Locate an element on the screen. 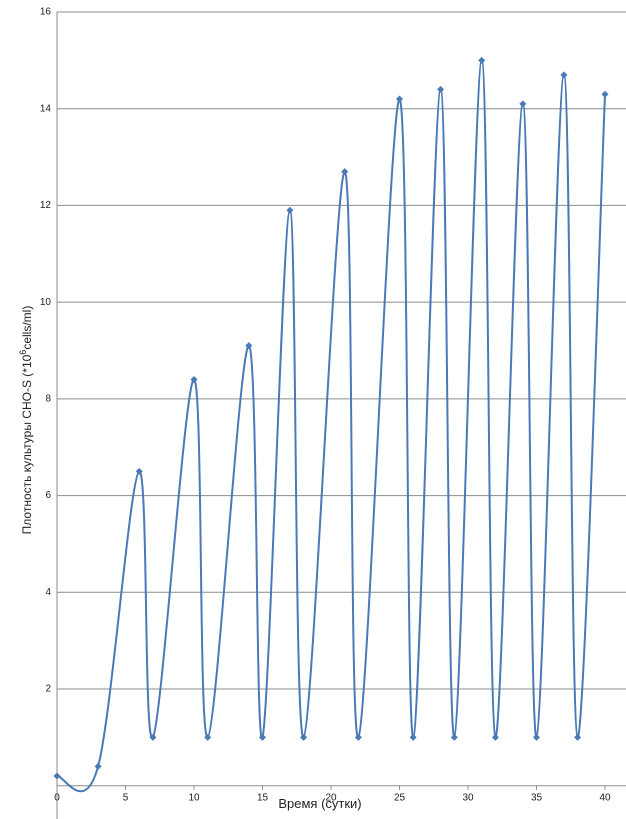  y-tick-label: 6 is located at coordinates (48, 495).